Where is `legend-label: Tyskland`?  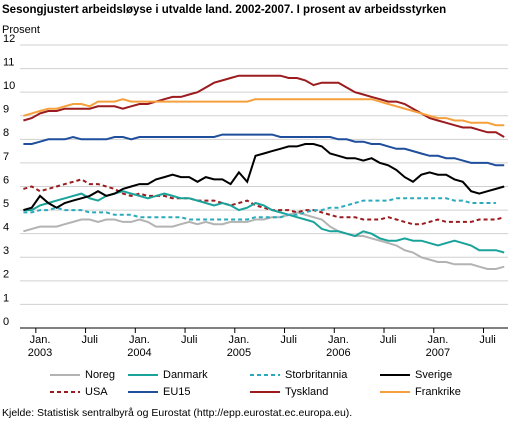 legend-label: Tyskland is located at coordinates (306, 392).